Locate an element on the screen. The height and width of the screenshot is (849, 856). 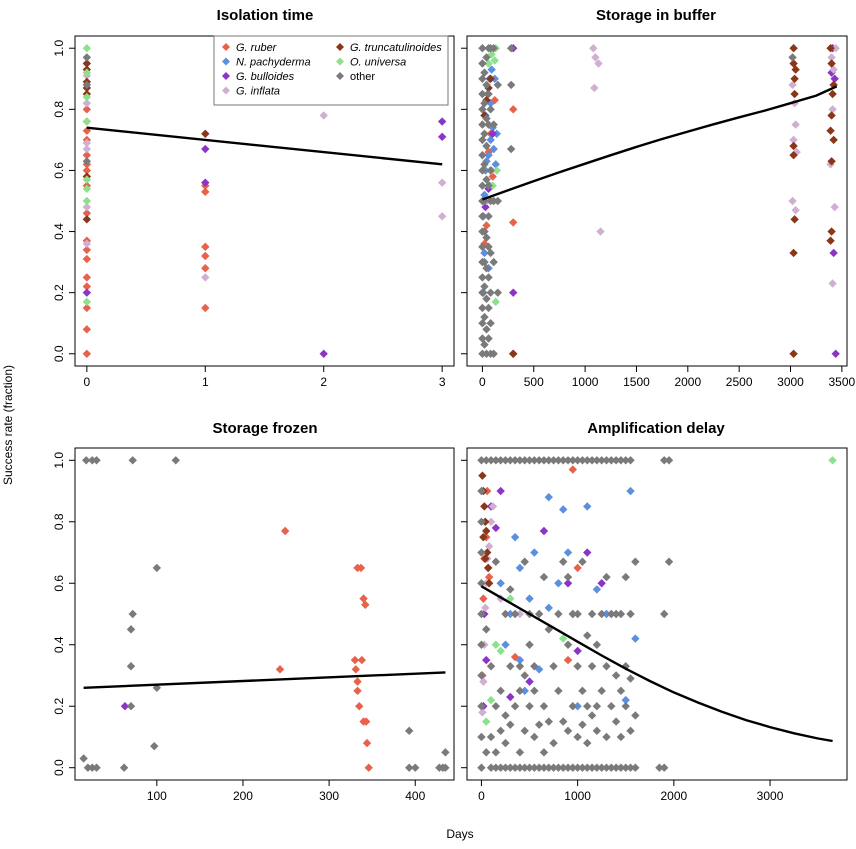
x-tick-label: 3 is located at coordinates (442, 382).